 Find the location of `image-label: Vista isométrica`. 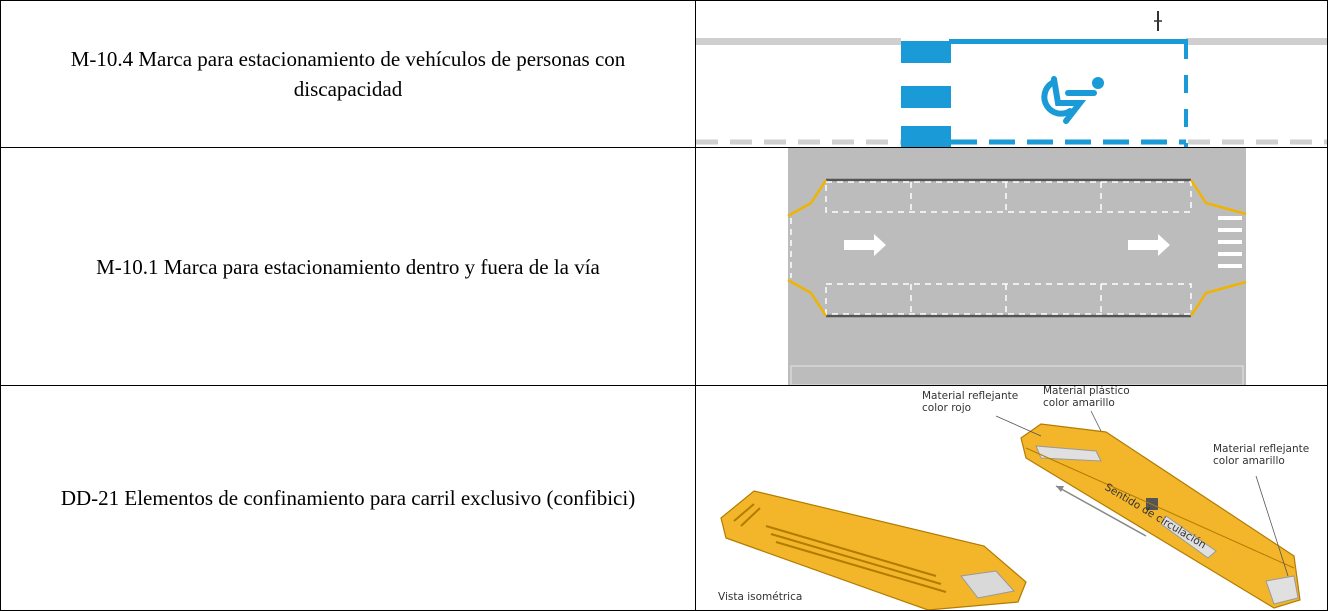

image-label: Vista isométrica is located at coordinates (760, 597).